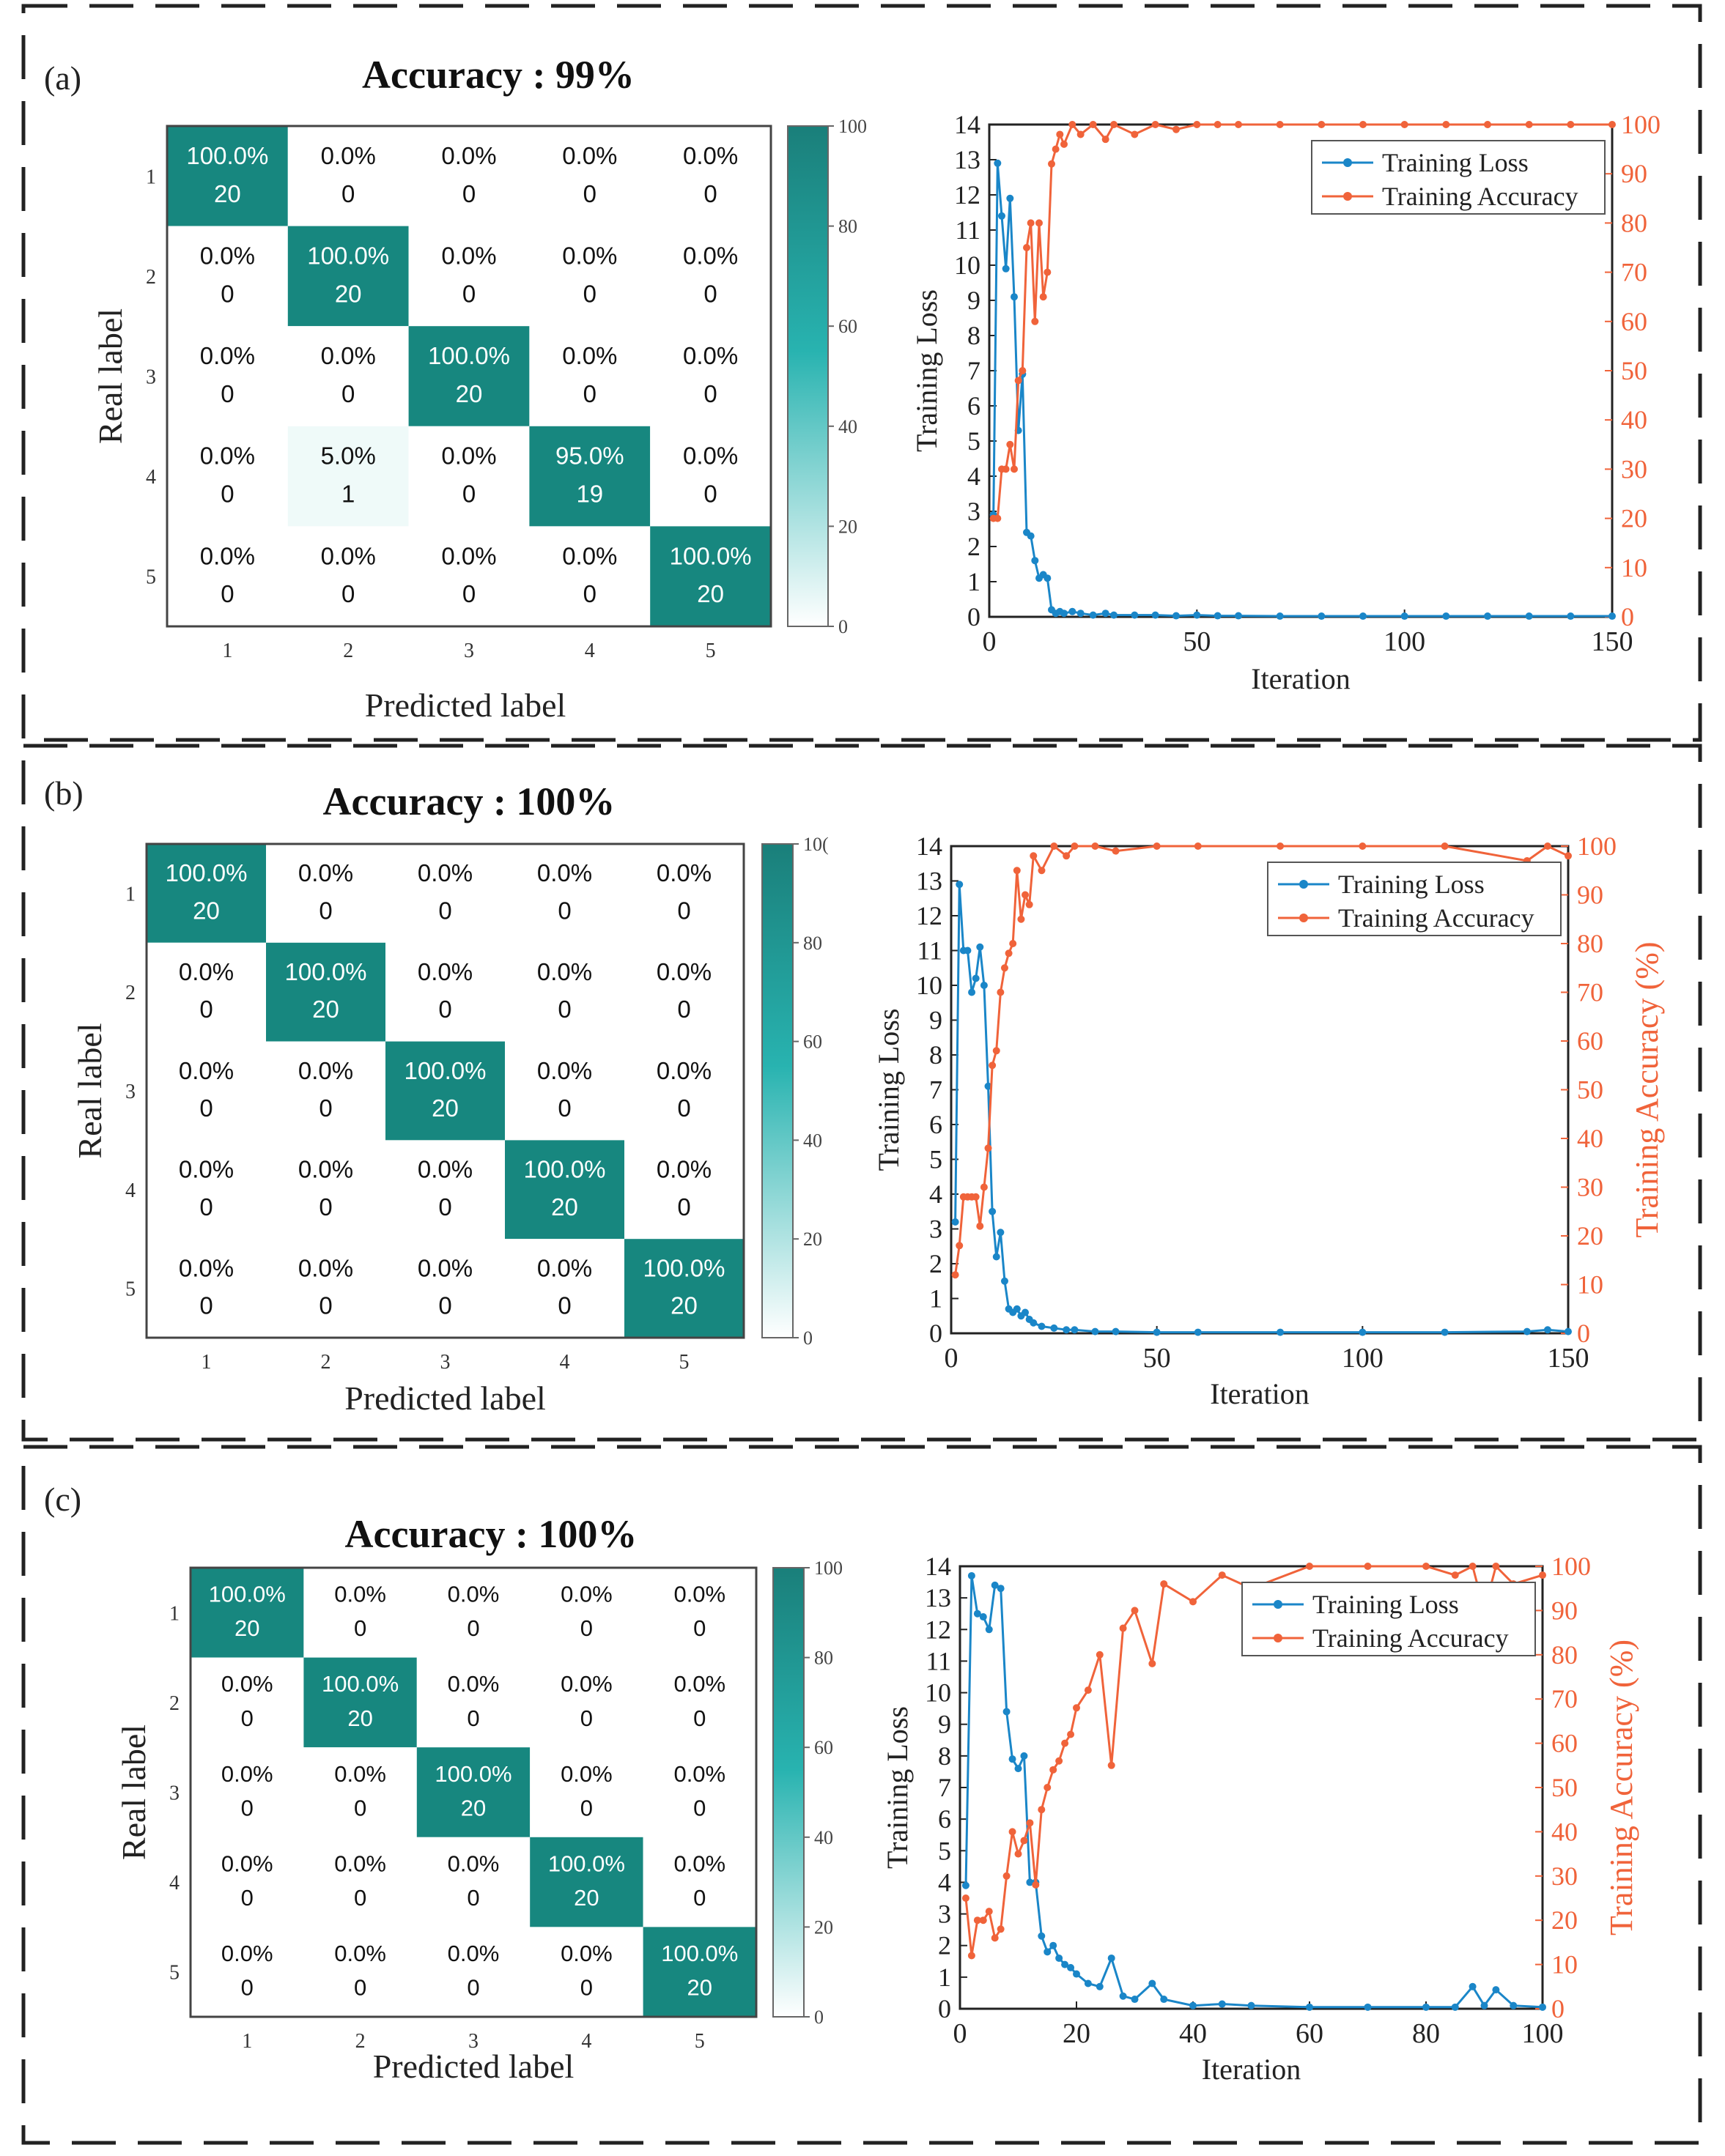 Image resolution: width=1725 pixels, height=2156 pixels. Describe the element at coordinates (1193, 2033) in the screenshot. I see `x-axis-tick-label: 40` at that location.